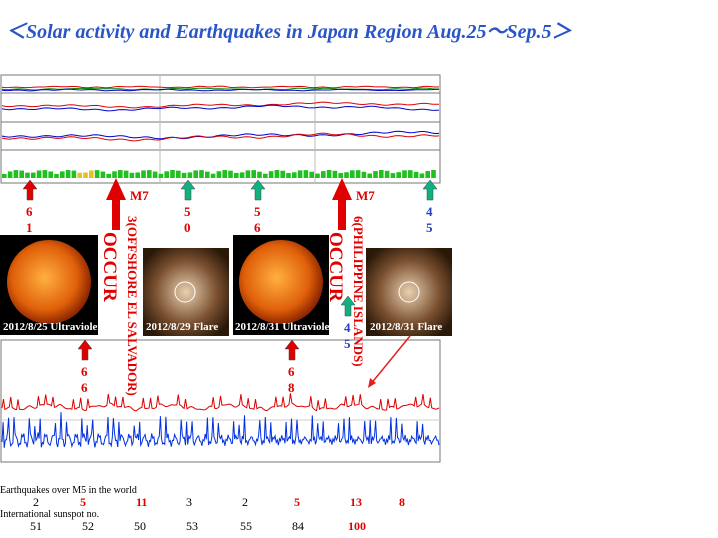 This screenshot has height=538, width=718. What do you see at coordinates (356, 502) in the screenshot?
I see `table-cell: 13` at bounding box center [356, 502].